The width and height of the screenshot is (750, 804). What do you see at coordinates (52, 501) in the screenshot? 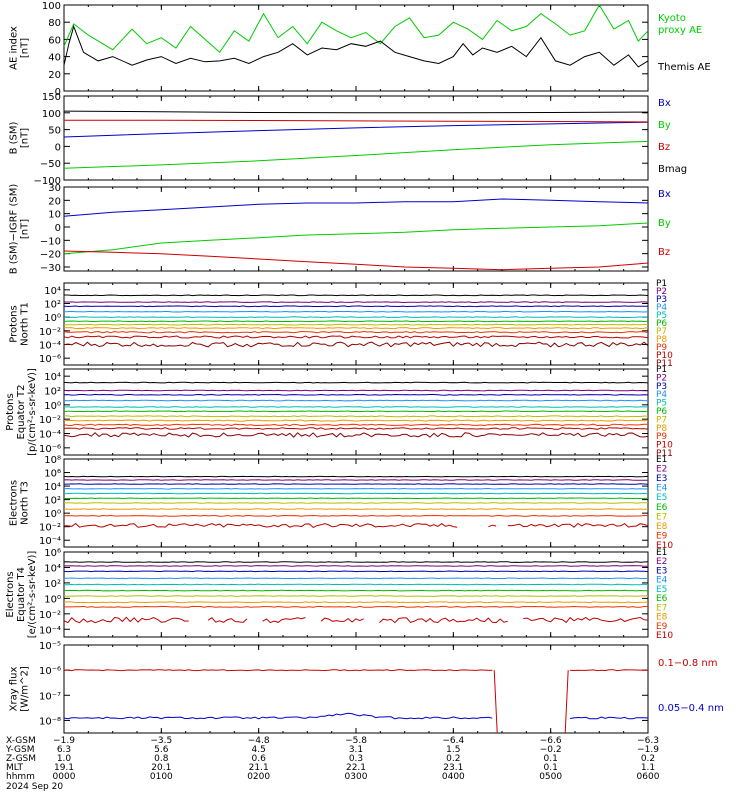
I see `y-tick-label: 10²` at bounding box center [52, 501].